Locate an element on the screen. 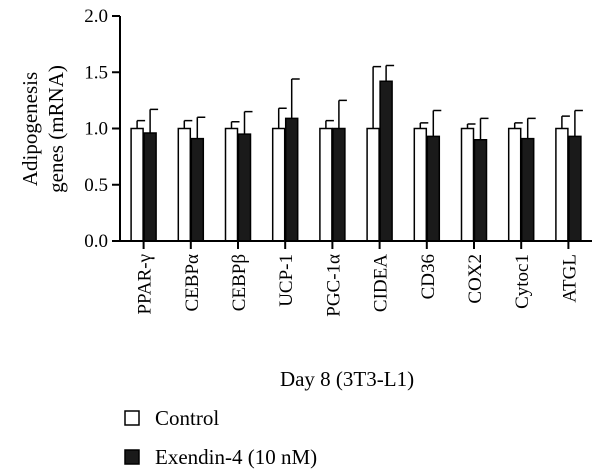 The image size is (600, 474). x-tick-label: CEBPα is located at coordinates (192, 283).